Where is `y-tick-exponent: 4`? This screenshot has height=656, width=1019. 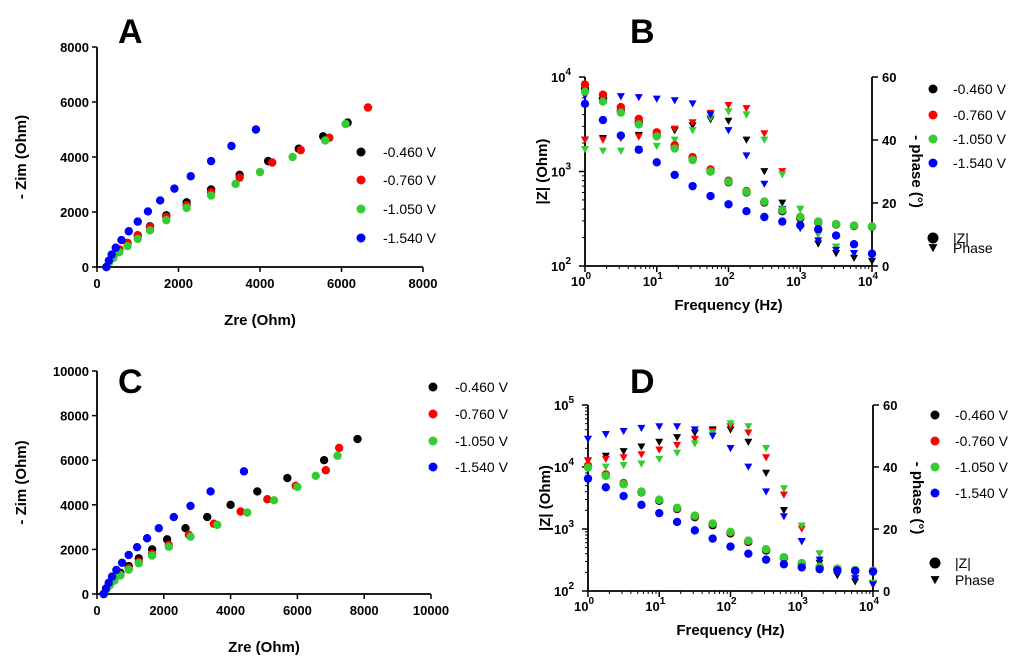 y-tick-exponent: 4 is located at coordinates (568, 72).